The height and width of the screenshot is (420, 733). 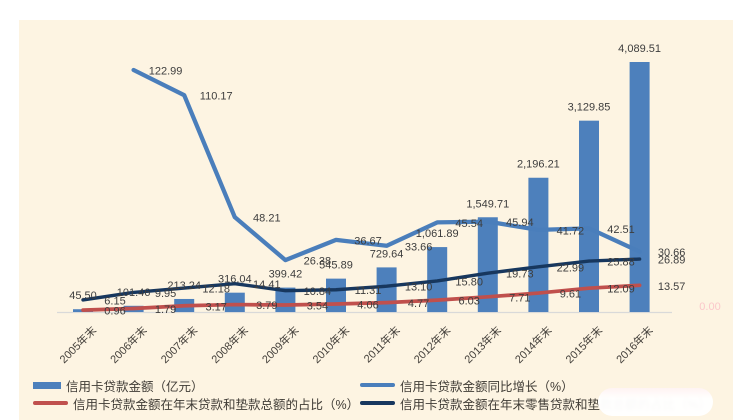 What do you see at coordinates (229, 344) in the screenshot?
I see `x-axis-label: 2008年末` at bounding box center [229, 344].